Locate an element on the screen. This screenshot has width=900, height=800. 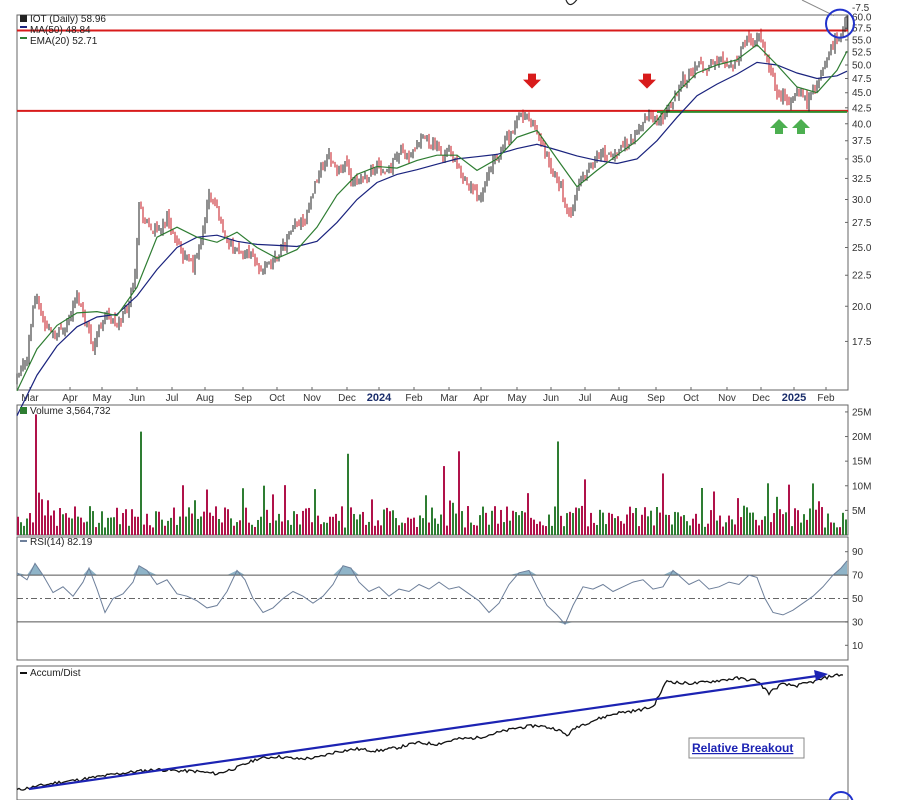
volume-tick-label: 25M is located at coordinates (861, 412).